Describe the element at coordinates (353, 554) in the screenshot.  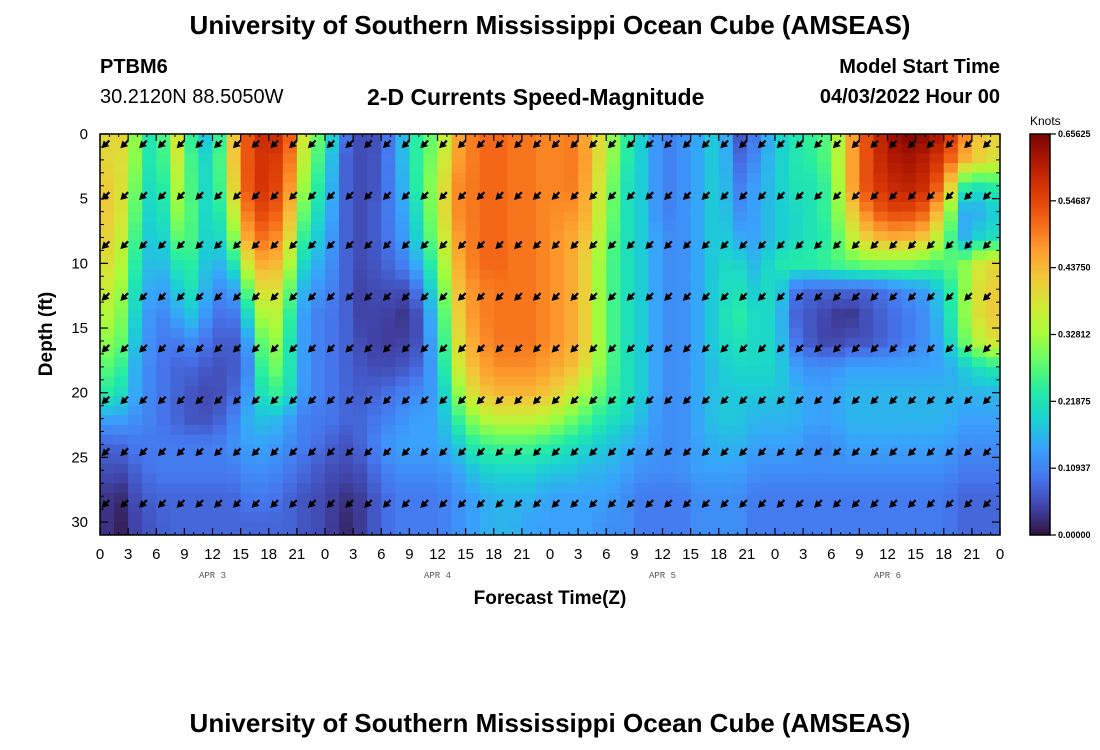
I see `x-tick-label: 3` at that location.